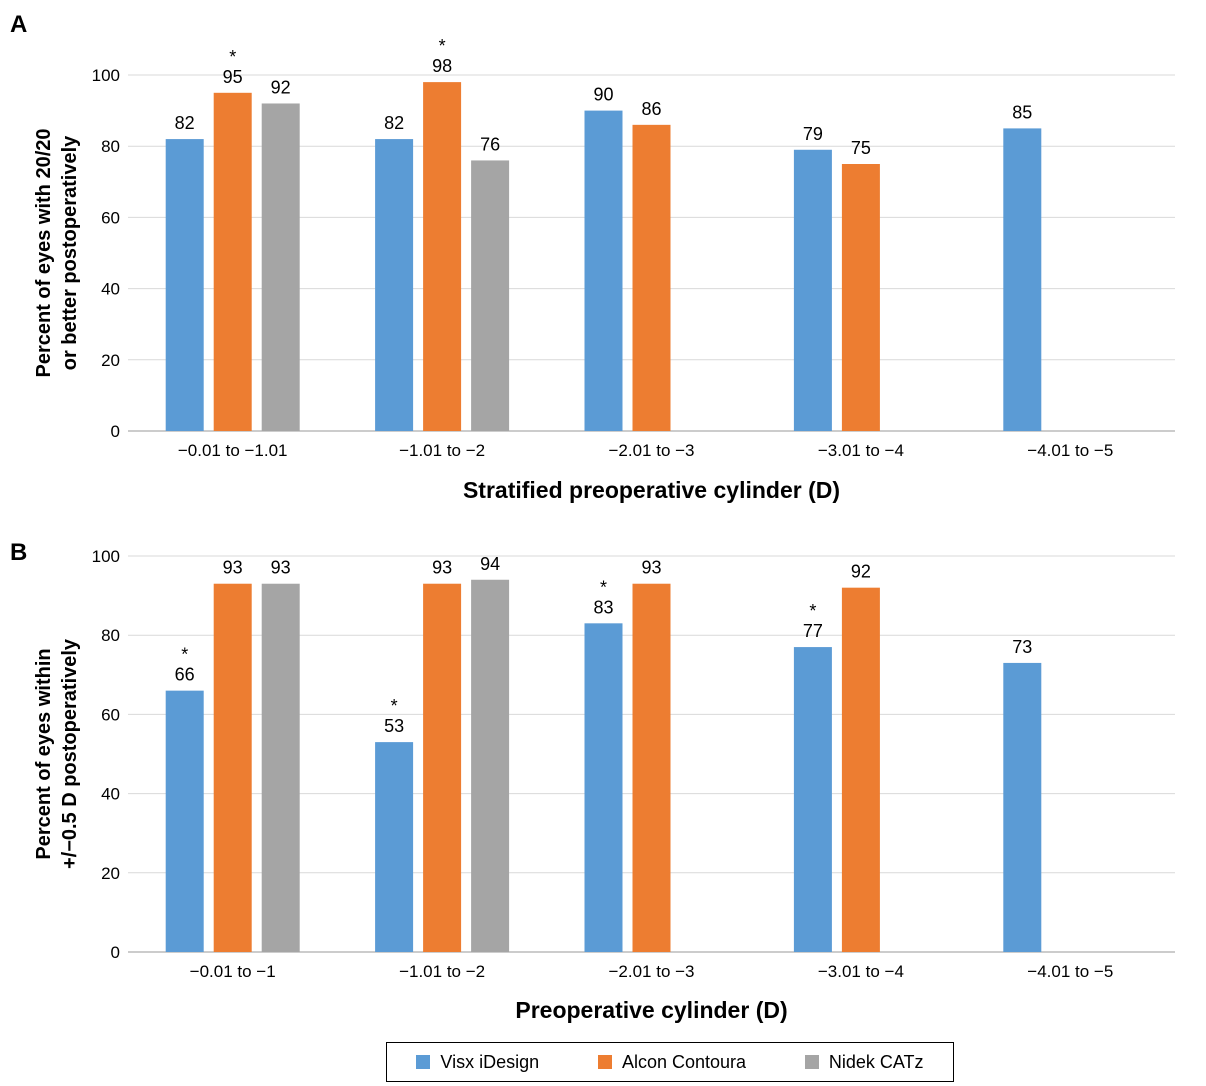 This screenshot has width=1206, height=1086. I want to click on x-tick-label-a: −1.01 to −2, so click(442, 450).